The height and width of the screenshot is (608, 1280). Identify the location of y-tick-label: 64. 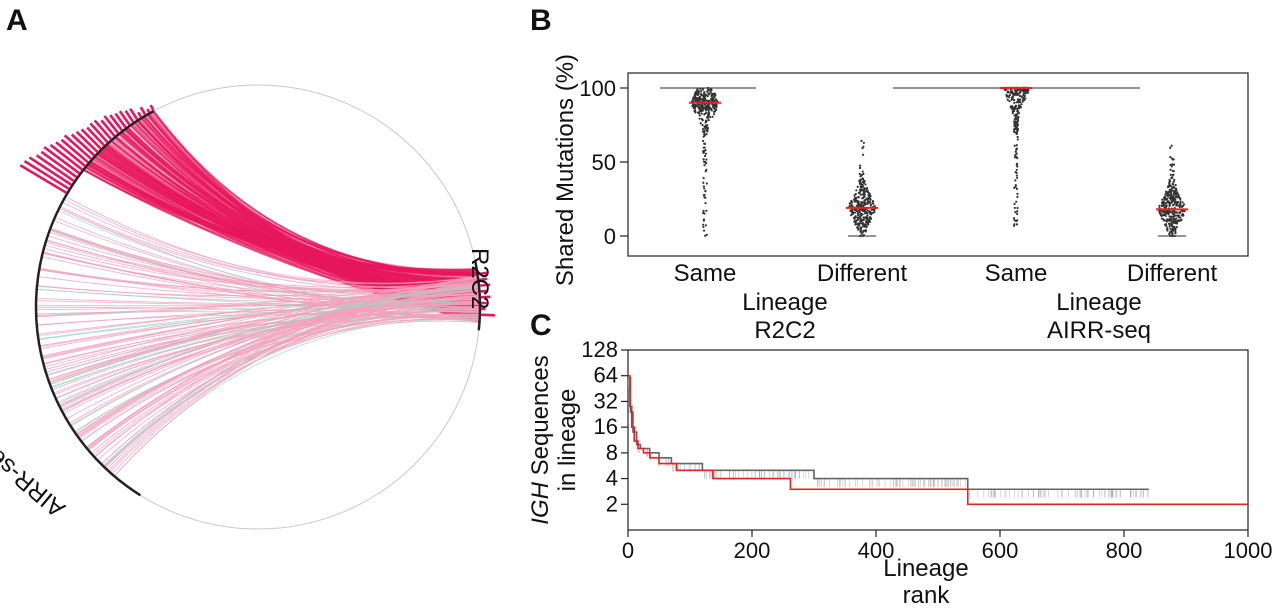
(606, 375).